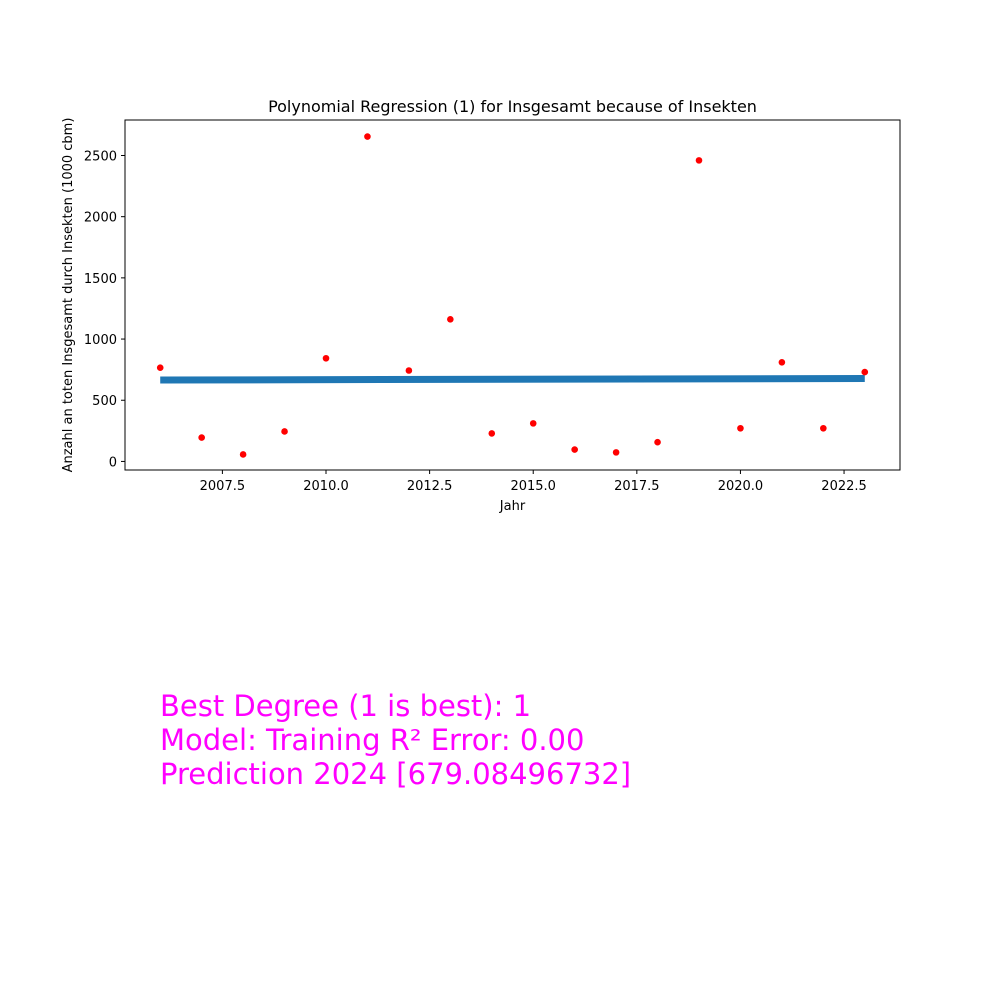  Describe the element at coordinates (104, 401) in the screenshot. I see `y-tick-label: 500` at that location.